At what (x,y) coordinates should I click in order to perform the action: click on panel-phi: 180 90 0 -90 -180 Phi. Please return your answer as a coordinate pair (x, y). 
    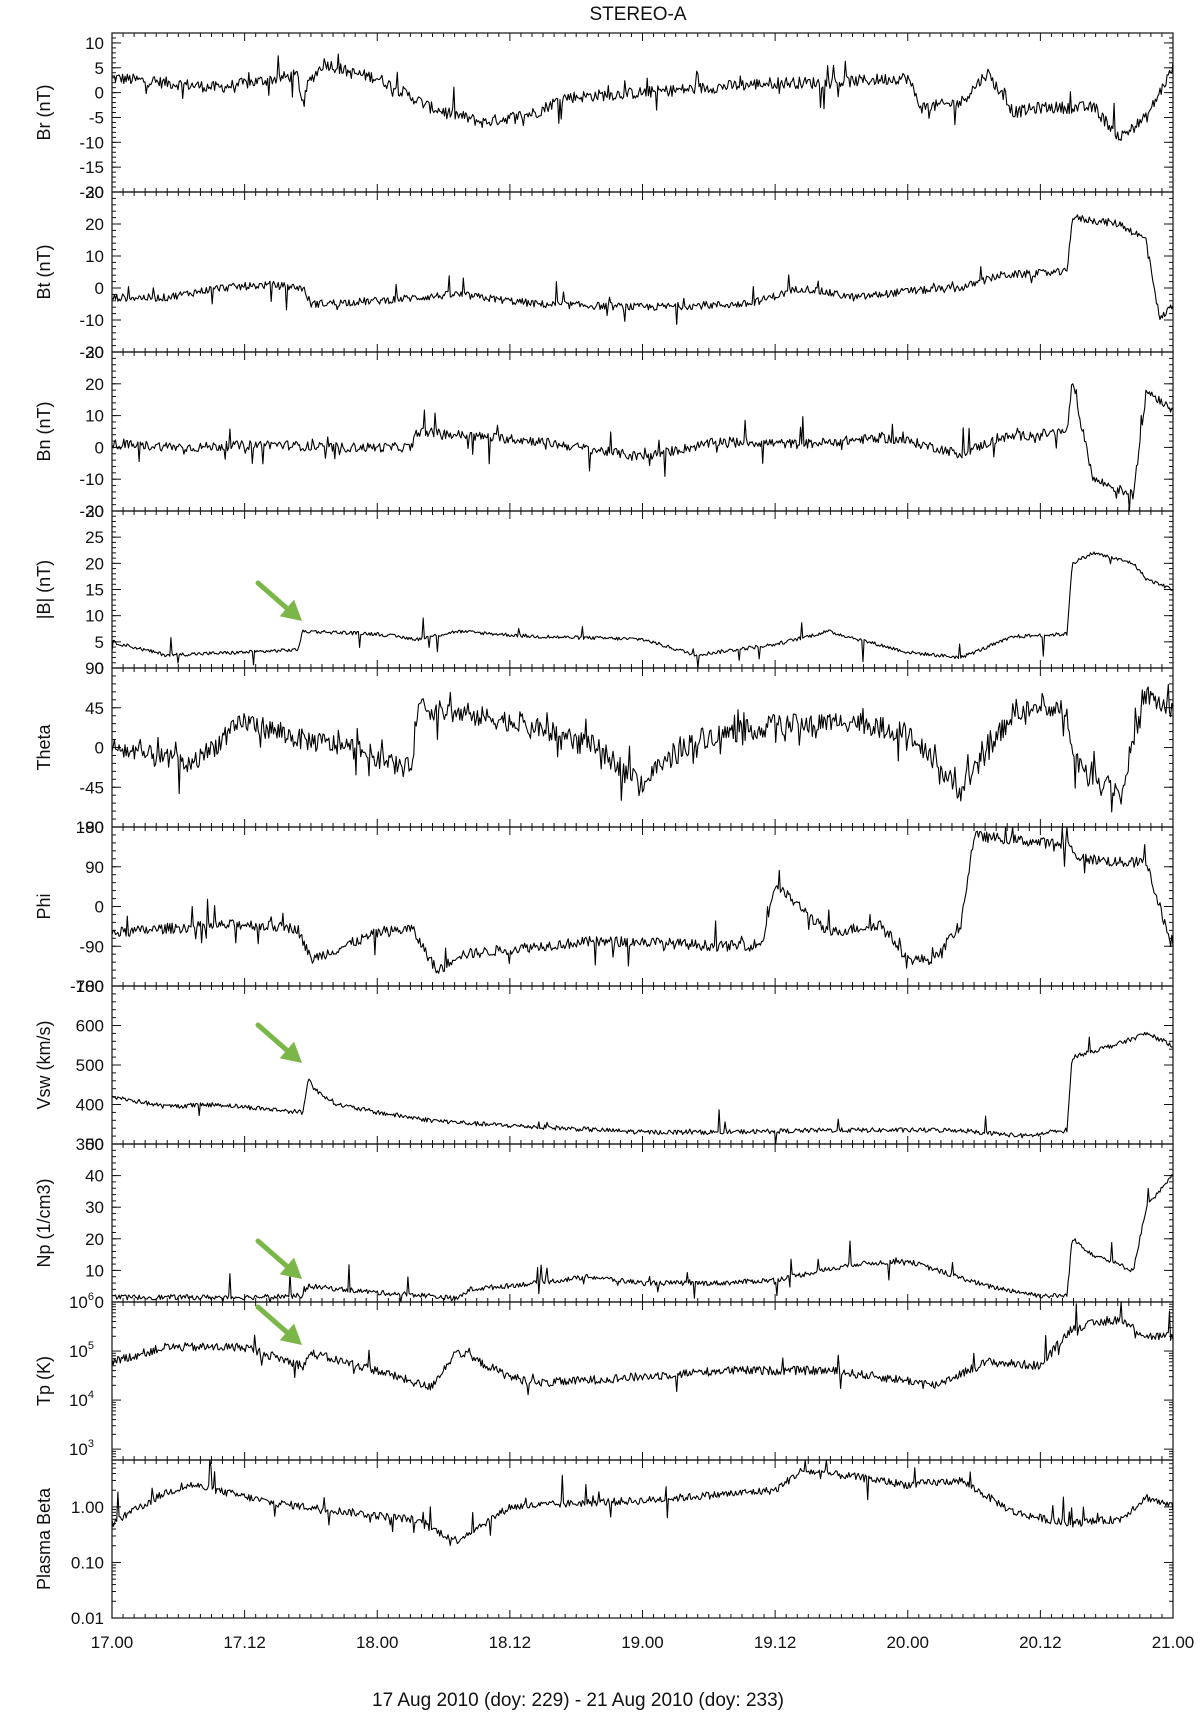
    Looking at the image, I should click on (604, 907).